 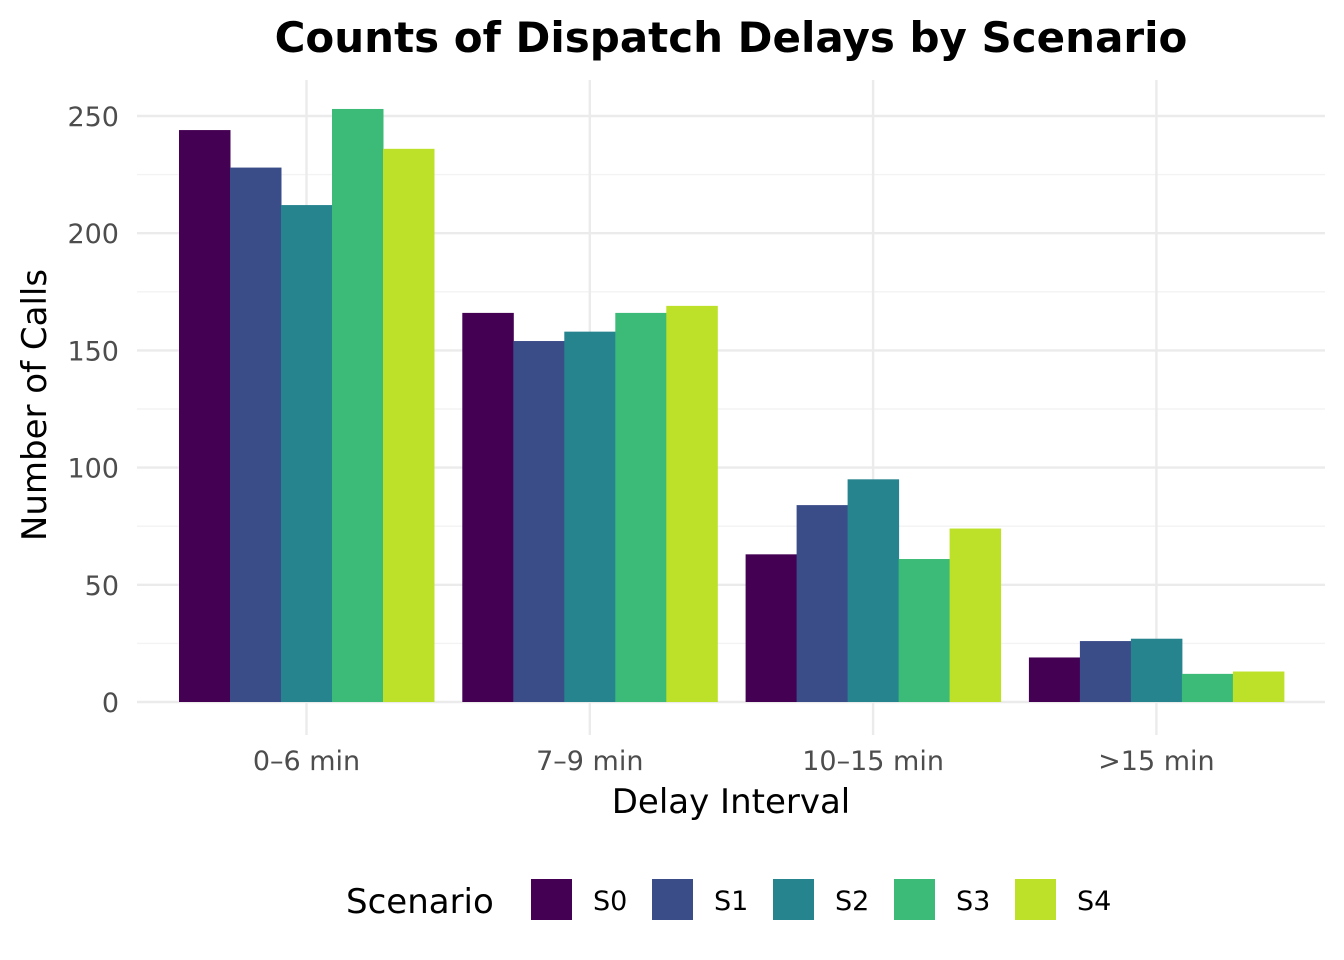 I want to click on y-axis-ticks: 0 50 100 150 200 250, so click(x=93, y=410).